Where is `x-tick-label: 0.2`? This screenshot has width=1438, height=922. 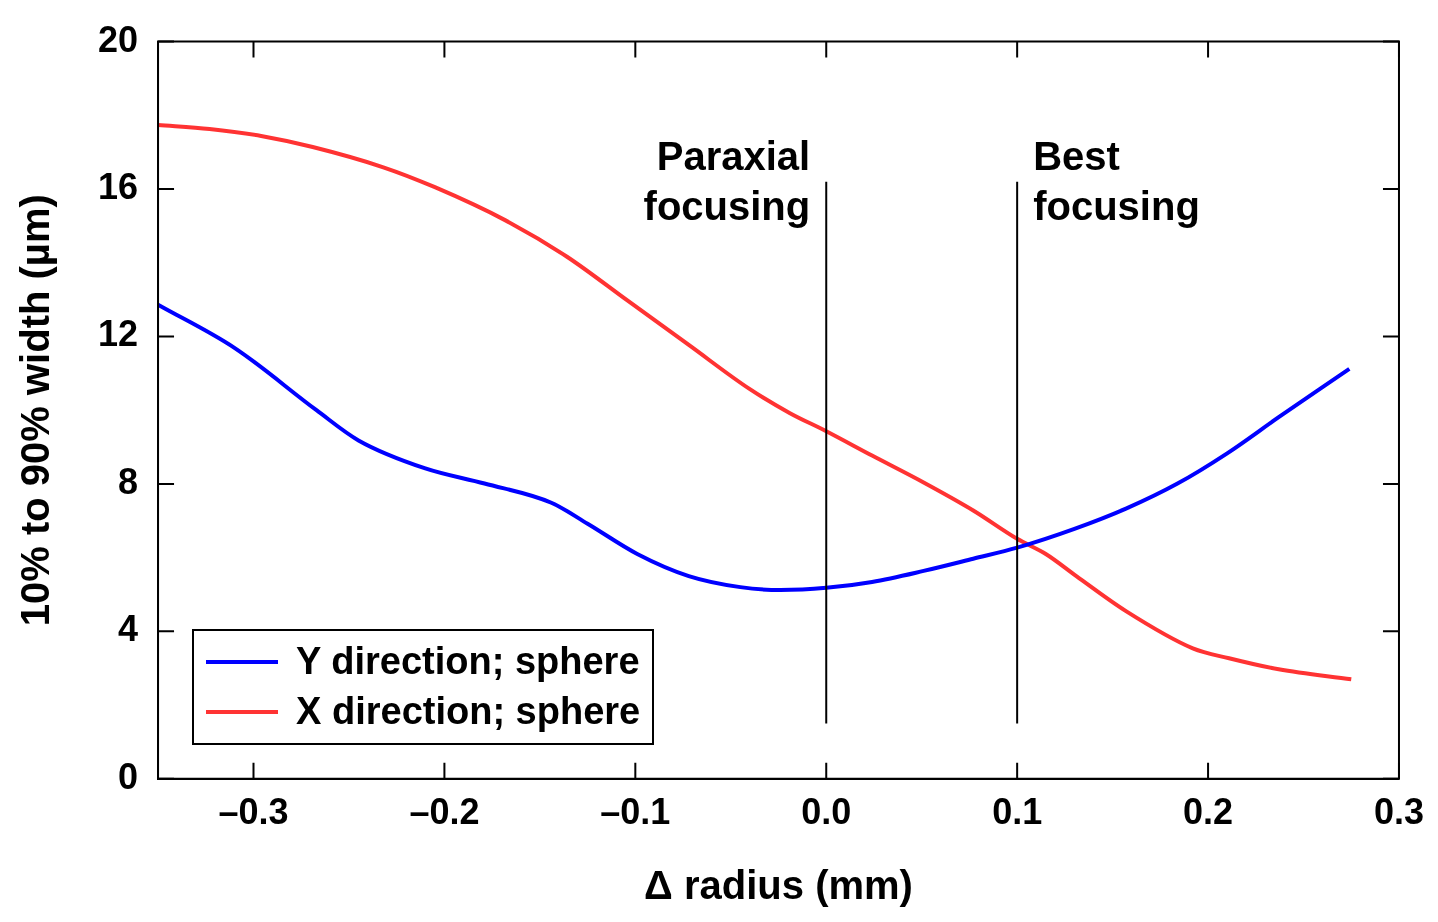
x-tick-label: 0.2 is located at coordinates (1208, 812).